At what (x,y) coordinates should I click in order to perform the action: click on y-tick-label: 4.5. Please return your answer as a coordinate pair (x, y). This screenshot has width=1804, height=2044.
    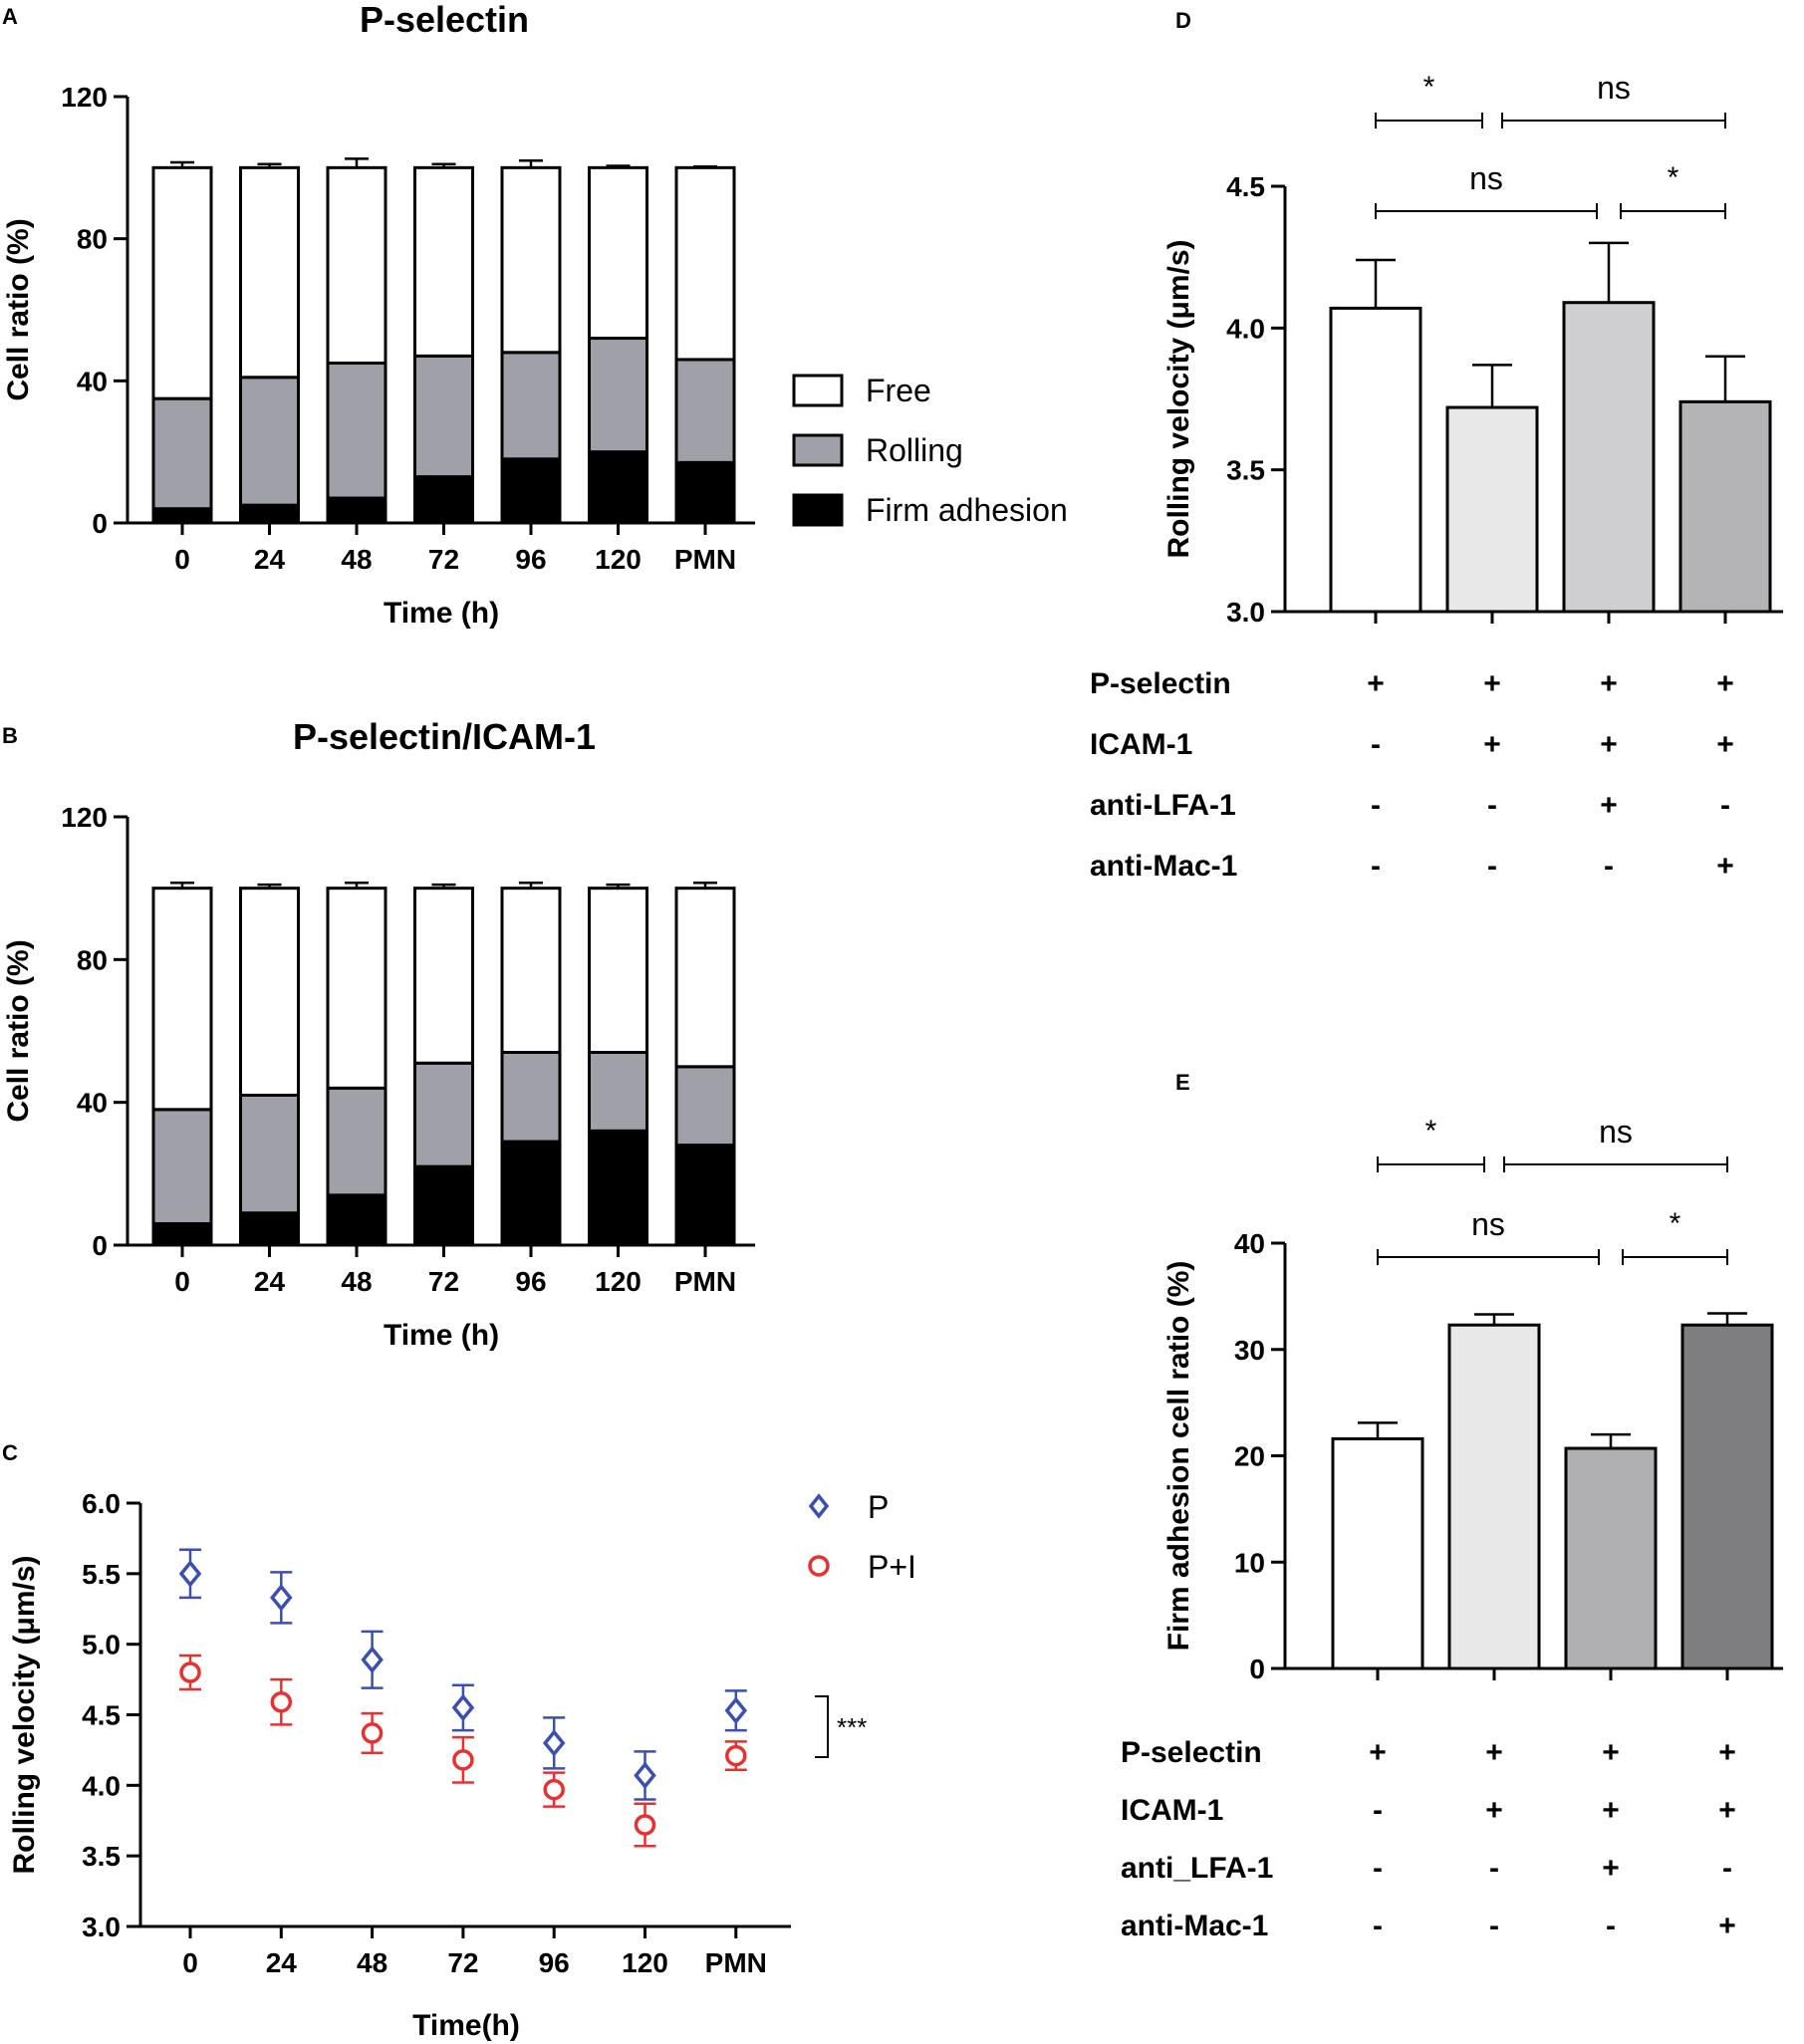
    Looking at the image, I should click on (1245, 186).